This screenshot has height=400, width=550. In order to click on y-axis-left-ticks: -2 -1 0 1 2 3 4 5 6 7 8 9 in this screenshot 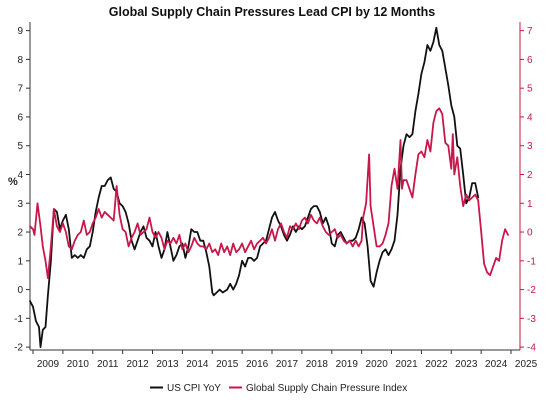, I will do `click(22, 190)`.